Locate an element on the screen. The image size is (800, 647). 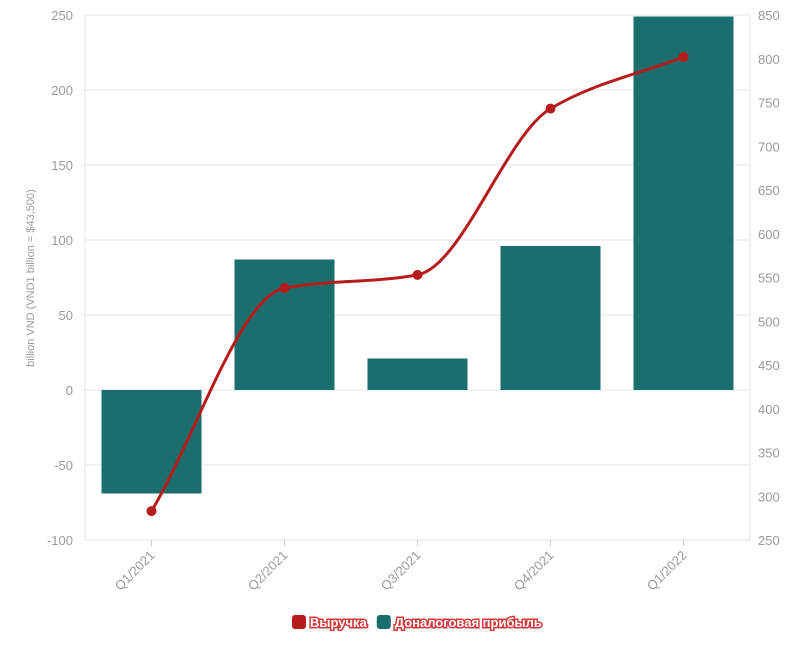
y-left-tick-label: -100 is located at coordinates (60, 540).